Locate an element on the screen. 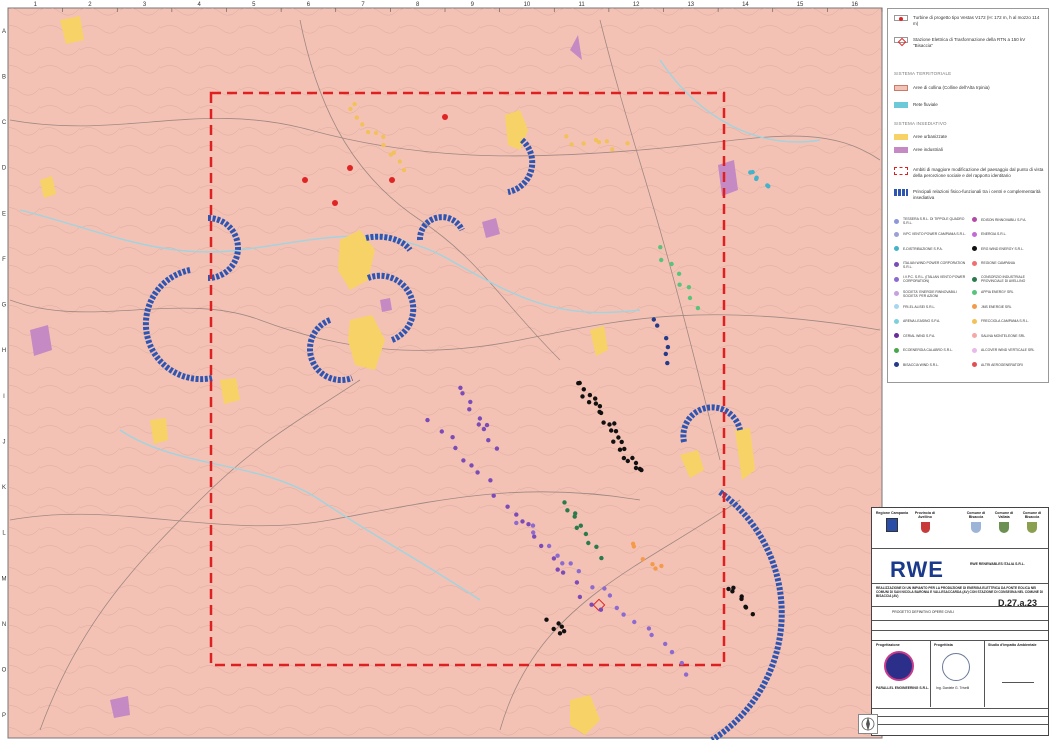 Image resolution: width=1052 pixels, height=740 pixels. grid-column-label: 1 is located at coordinates (36, 5).